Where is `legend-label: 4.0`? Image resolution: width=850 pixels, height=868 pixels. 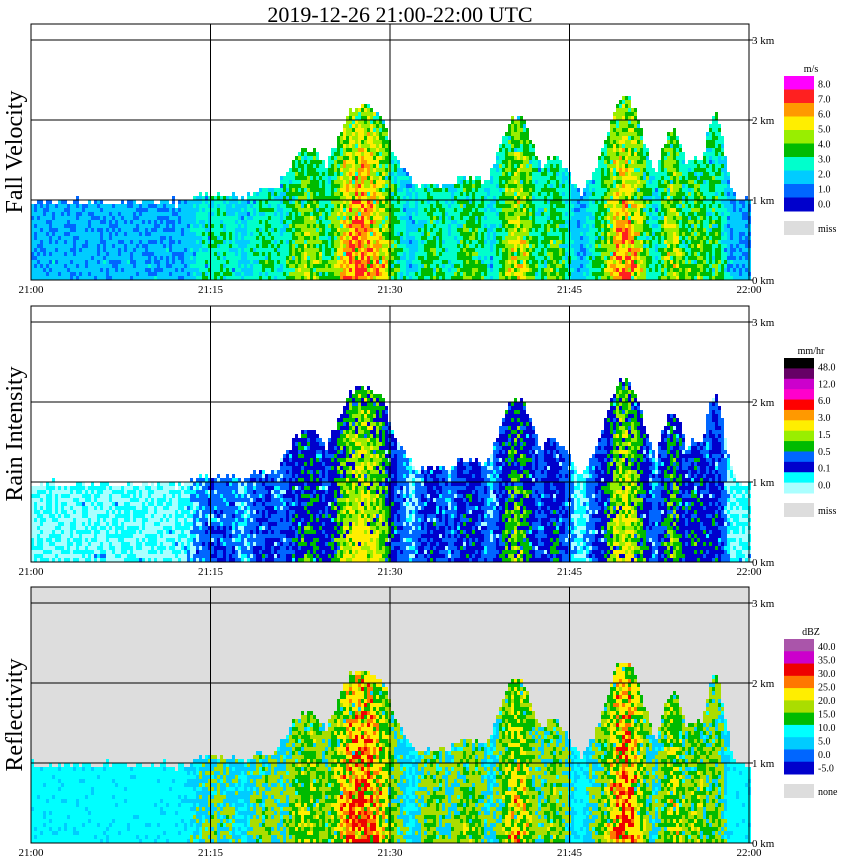 legend-label: 4.0 is located at coordinates (824, 145).